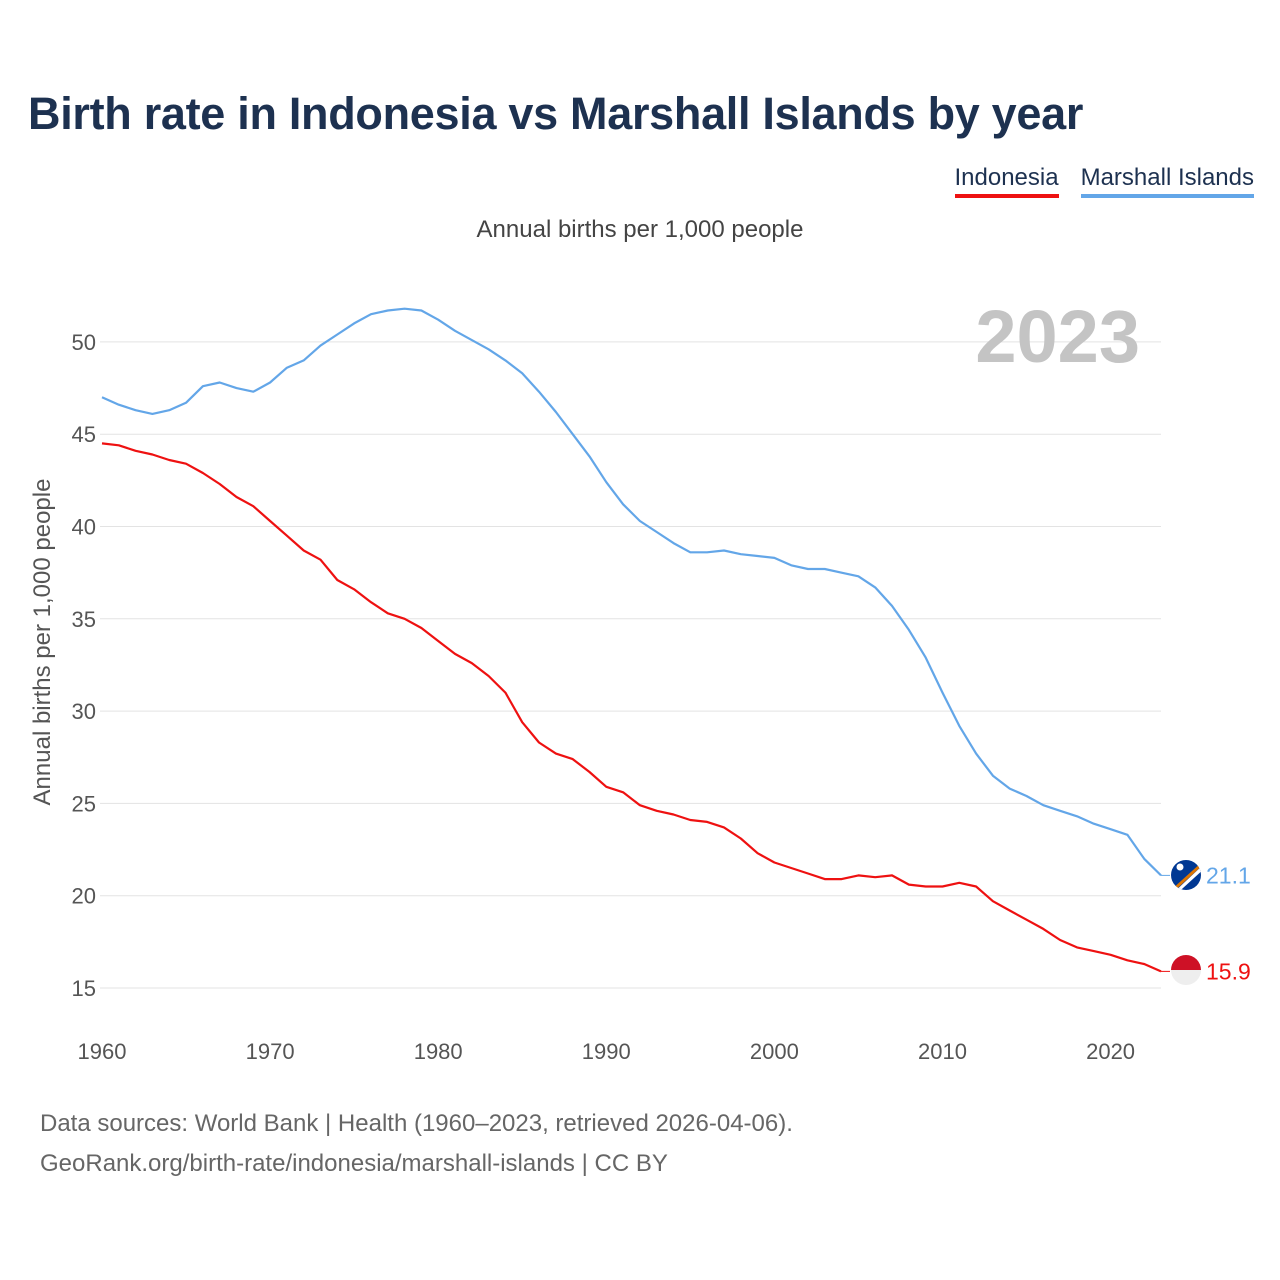  I want to click on legend: Indonesia Marshall Islands, so click(1104, 181).